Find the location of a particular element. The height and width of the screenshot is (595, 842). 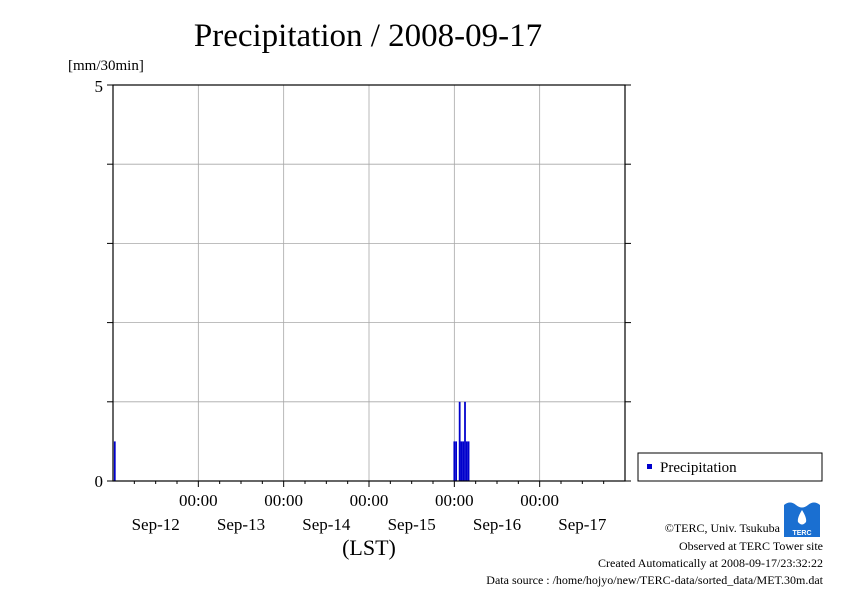

x-tick-label-date: Sep-17 is located at coordinates (582, 524).